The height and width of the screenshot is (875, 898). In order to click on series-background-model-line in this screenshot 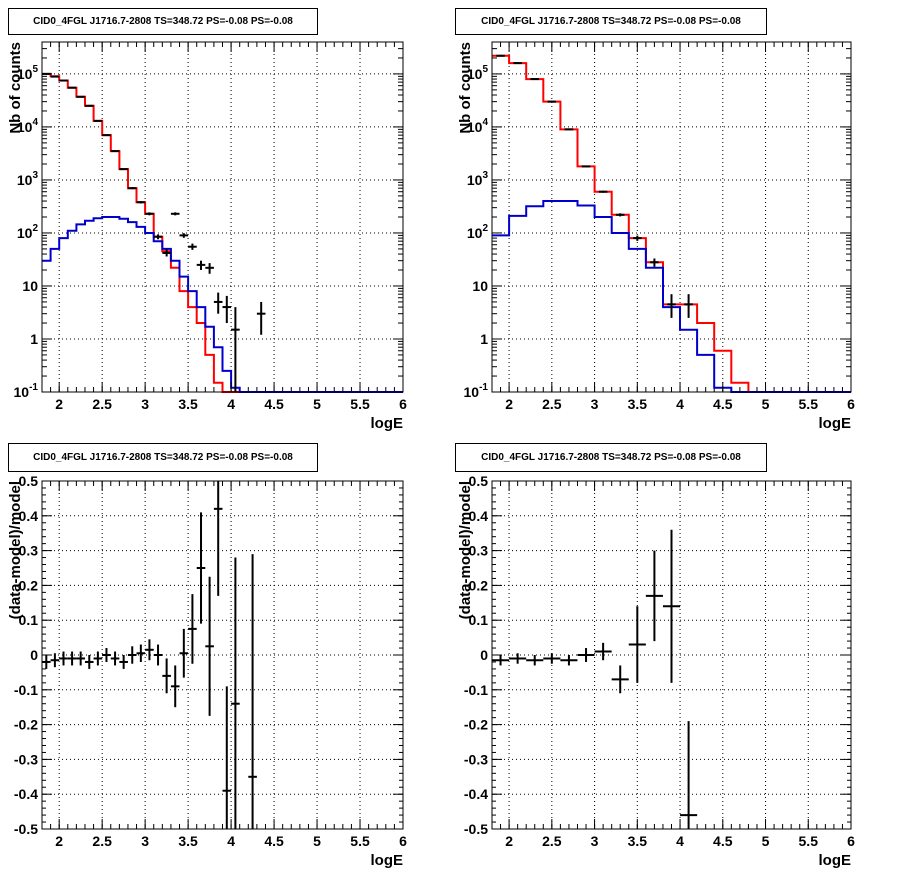, I will do `click(222, 304)`.